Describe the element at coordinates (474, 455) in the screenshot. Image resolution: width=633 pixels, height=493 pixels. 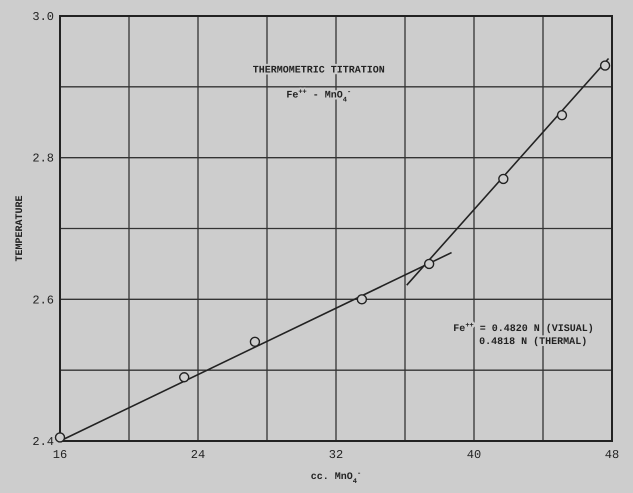
I see `x-tick-label: 40` at that location.